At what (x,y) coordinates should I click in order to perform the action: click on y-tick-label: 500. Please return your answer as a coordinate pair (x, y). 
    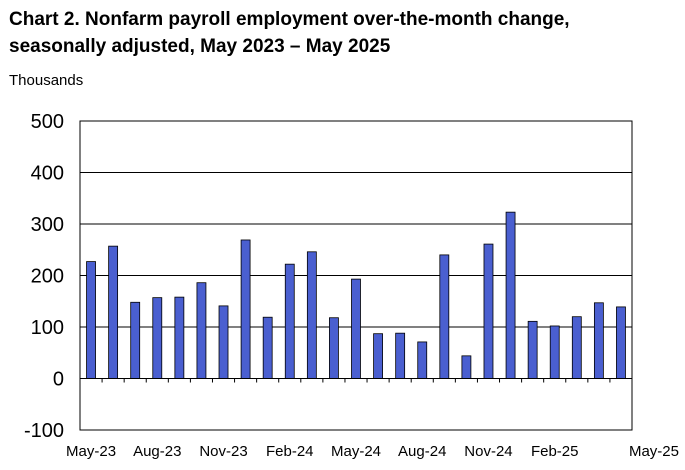
    Looking at the image, I should click on (47, 122).